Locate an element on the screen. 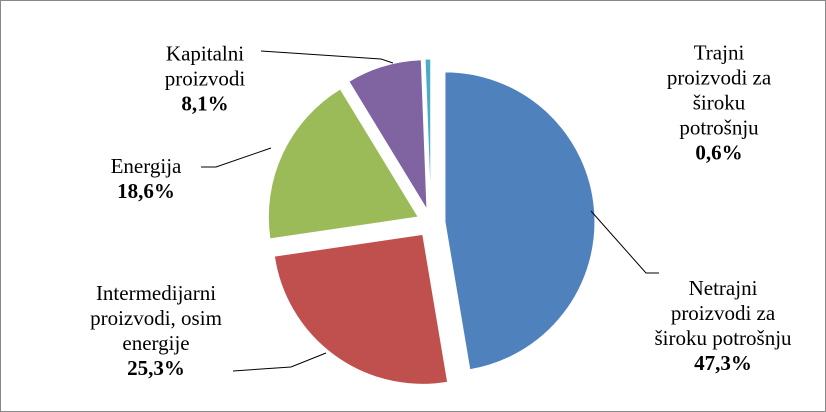 The image size is (826, 412). slice-label: Trajni proizvodi za široku potrošnju 0,6% is located at coordinates (719, 103).